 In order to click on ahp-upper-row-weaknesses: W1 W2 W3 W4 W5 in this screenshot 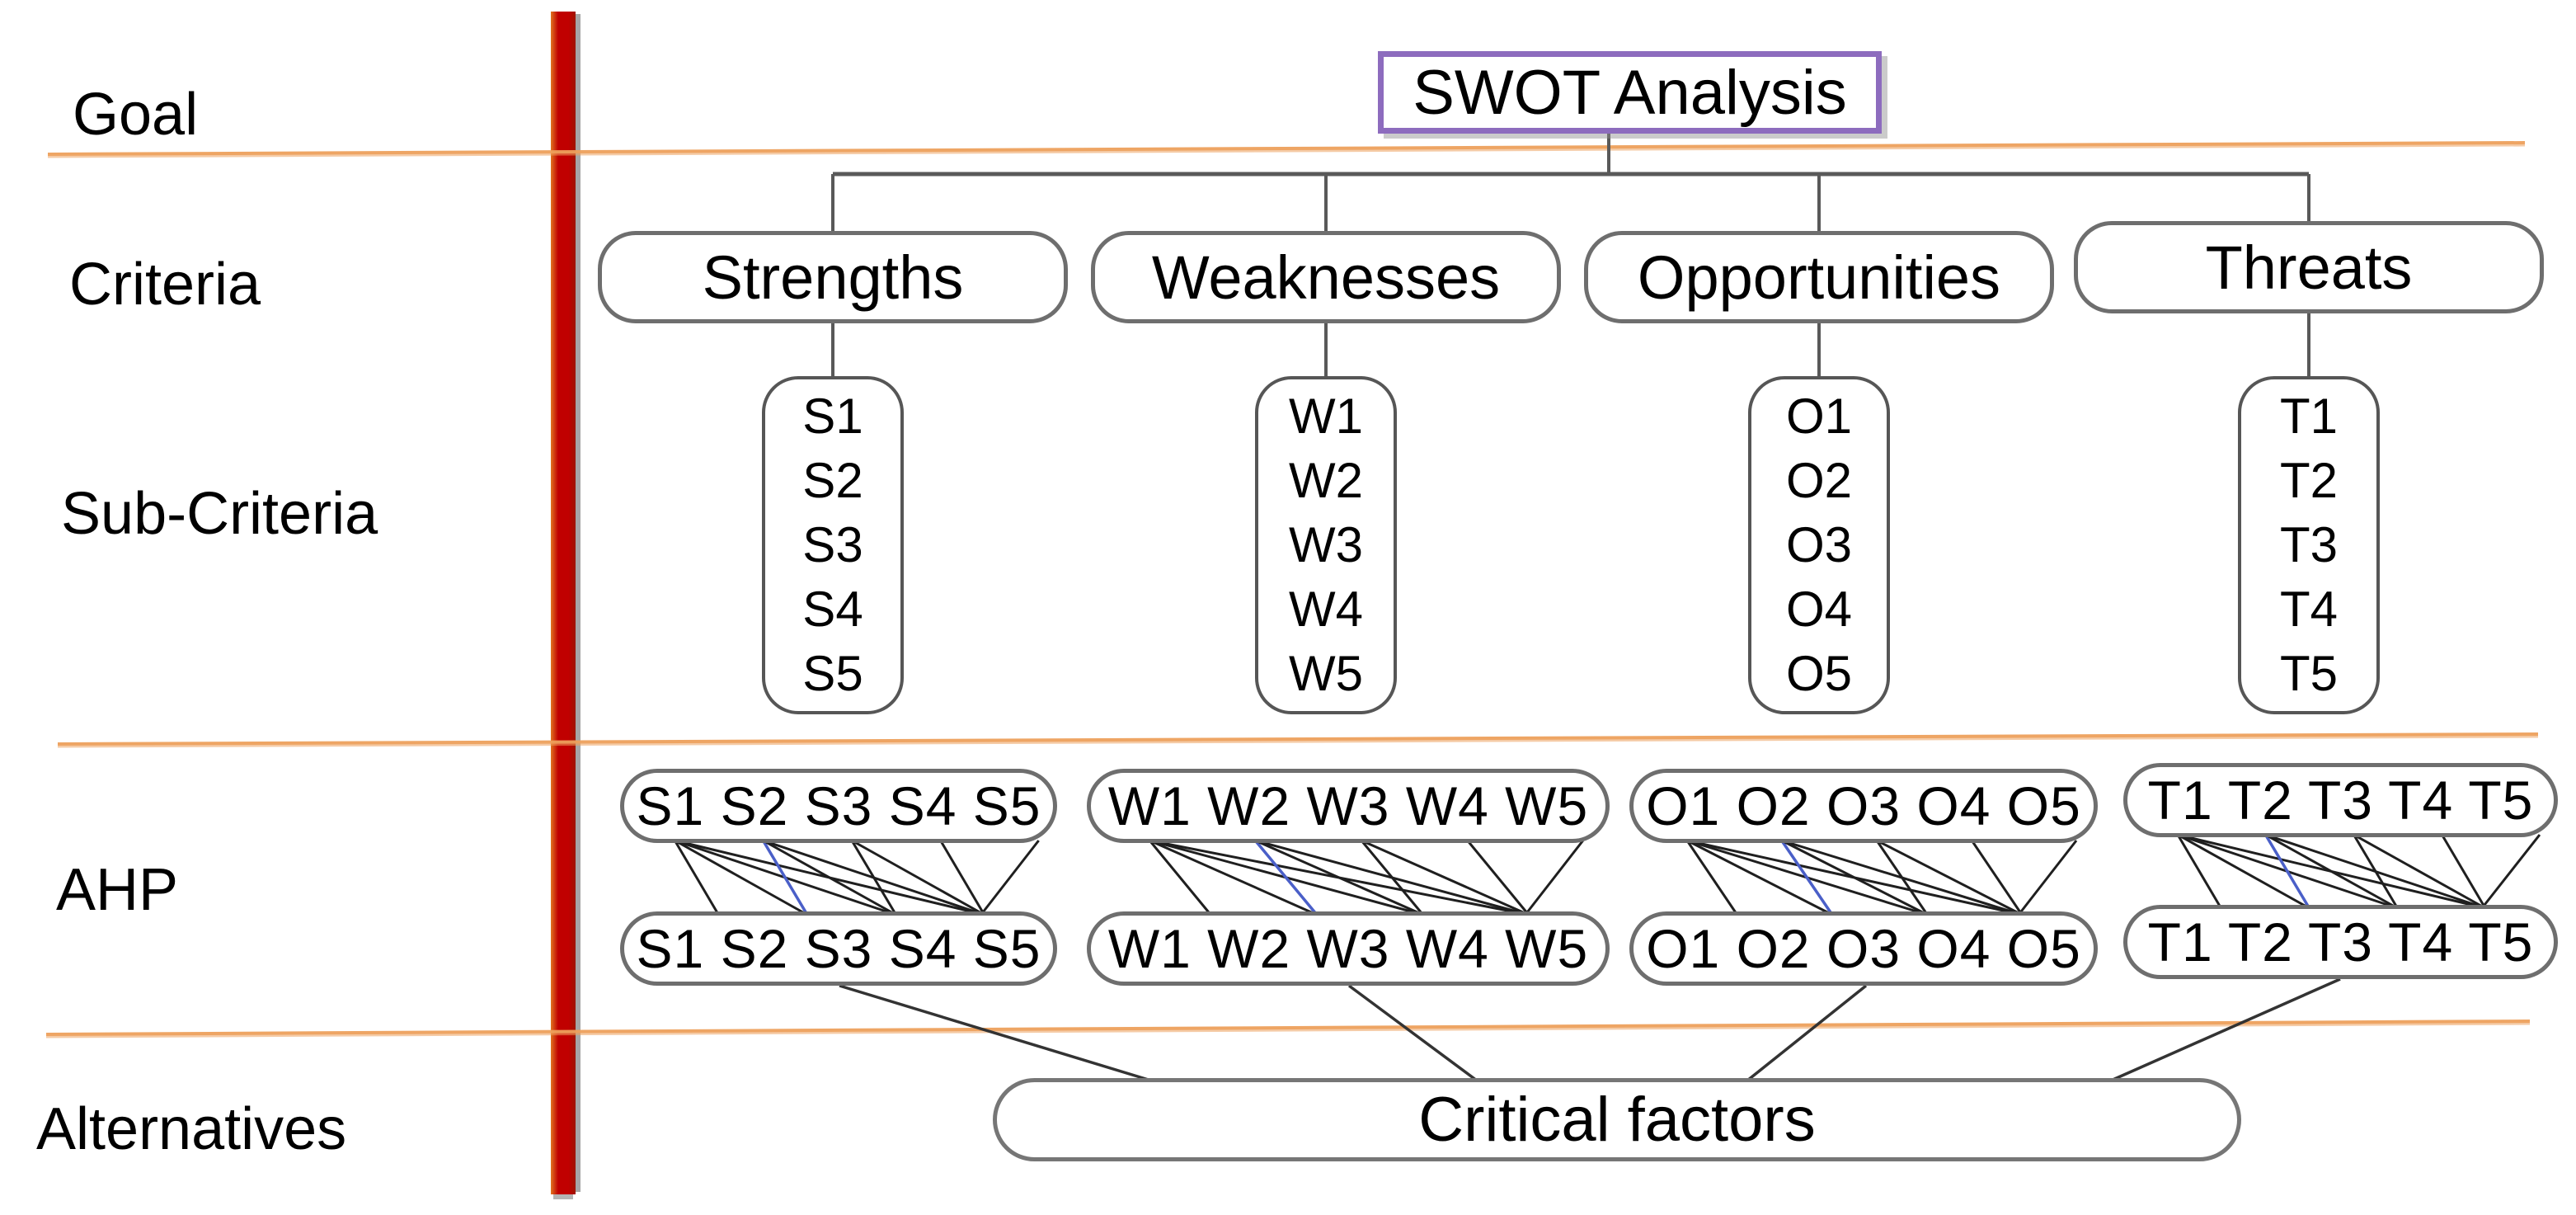, I will do `click(1348, 806)`.